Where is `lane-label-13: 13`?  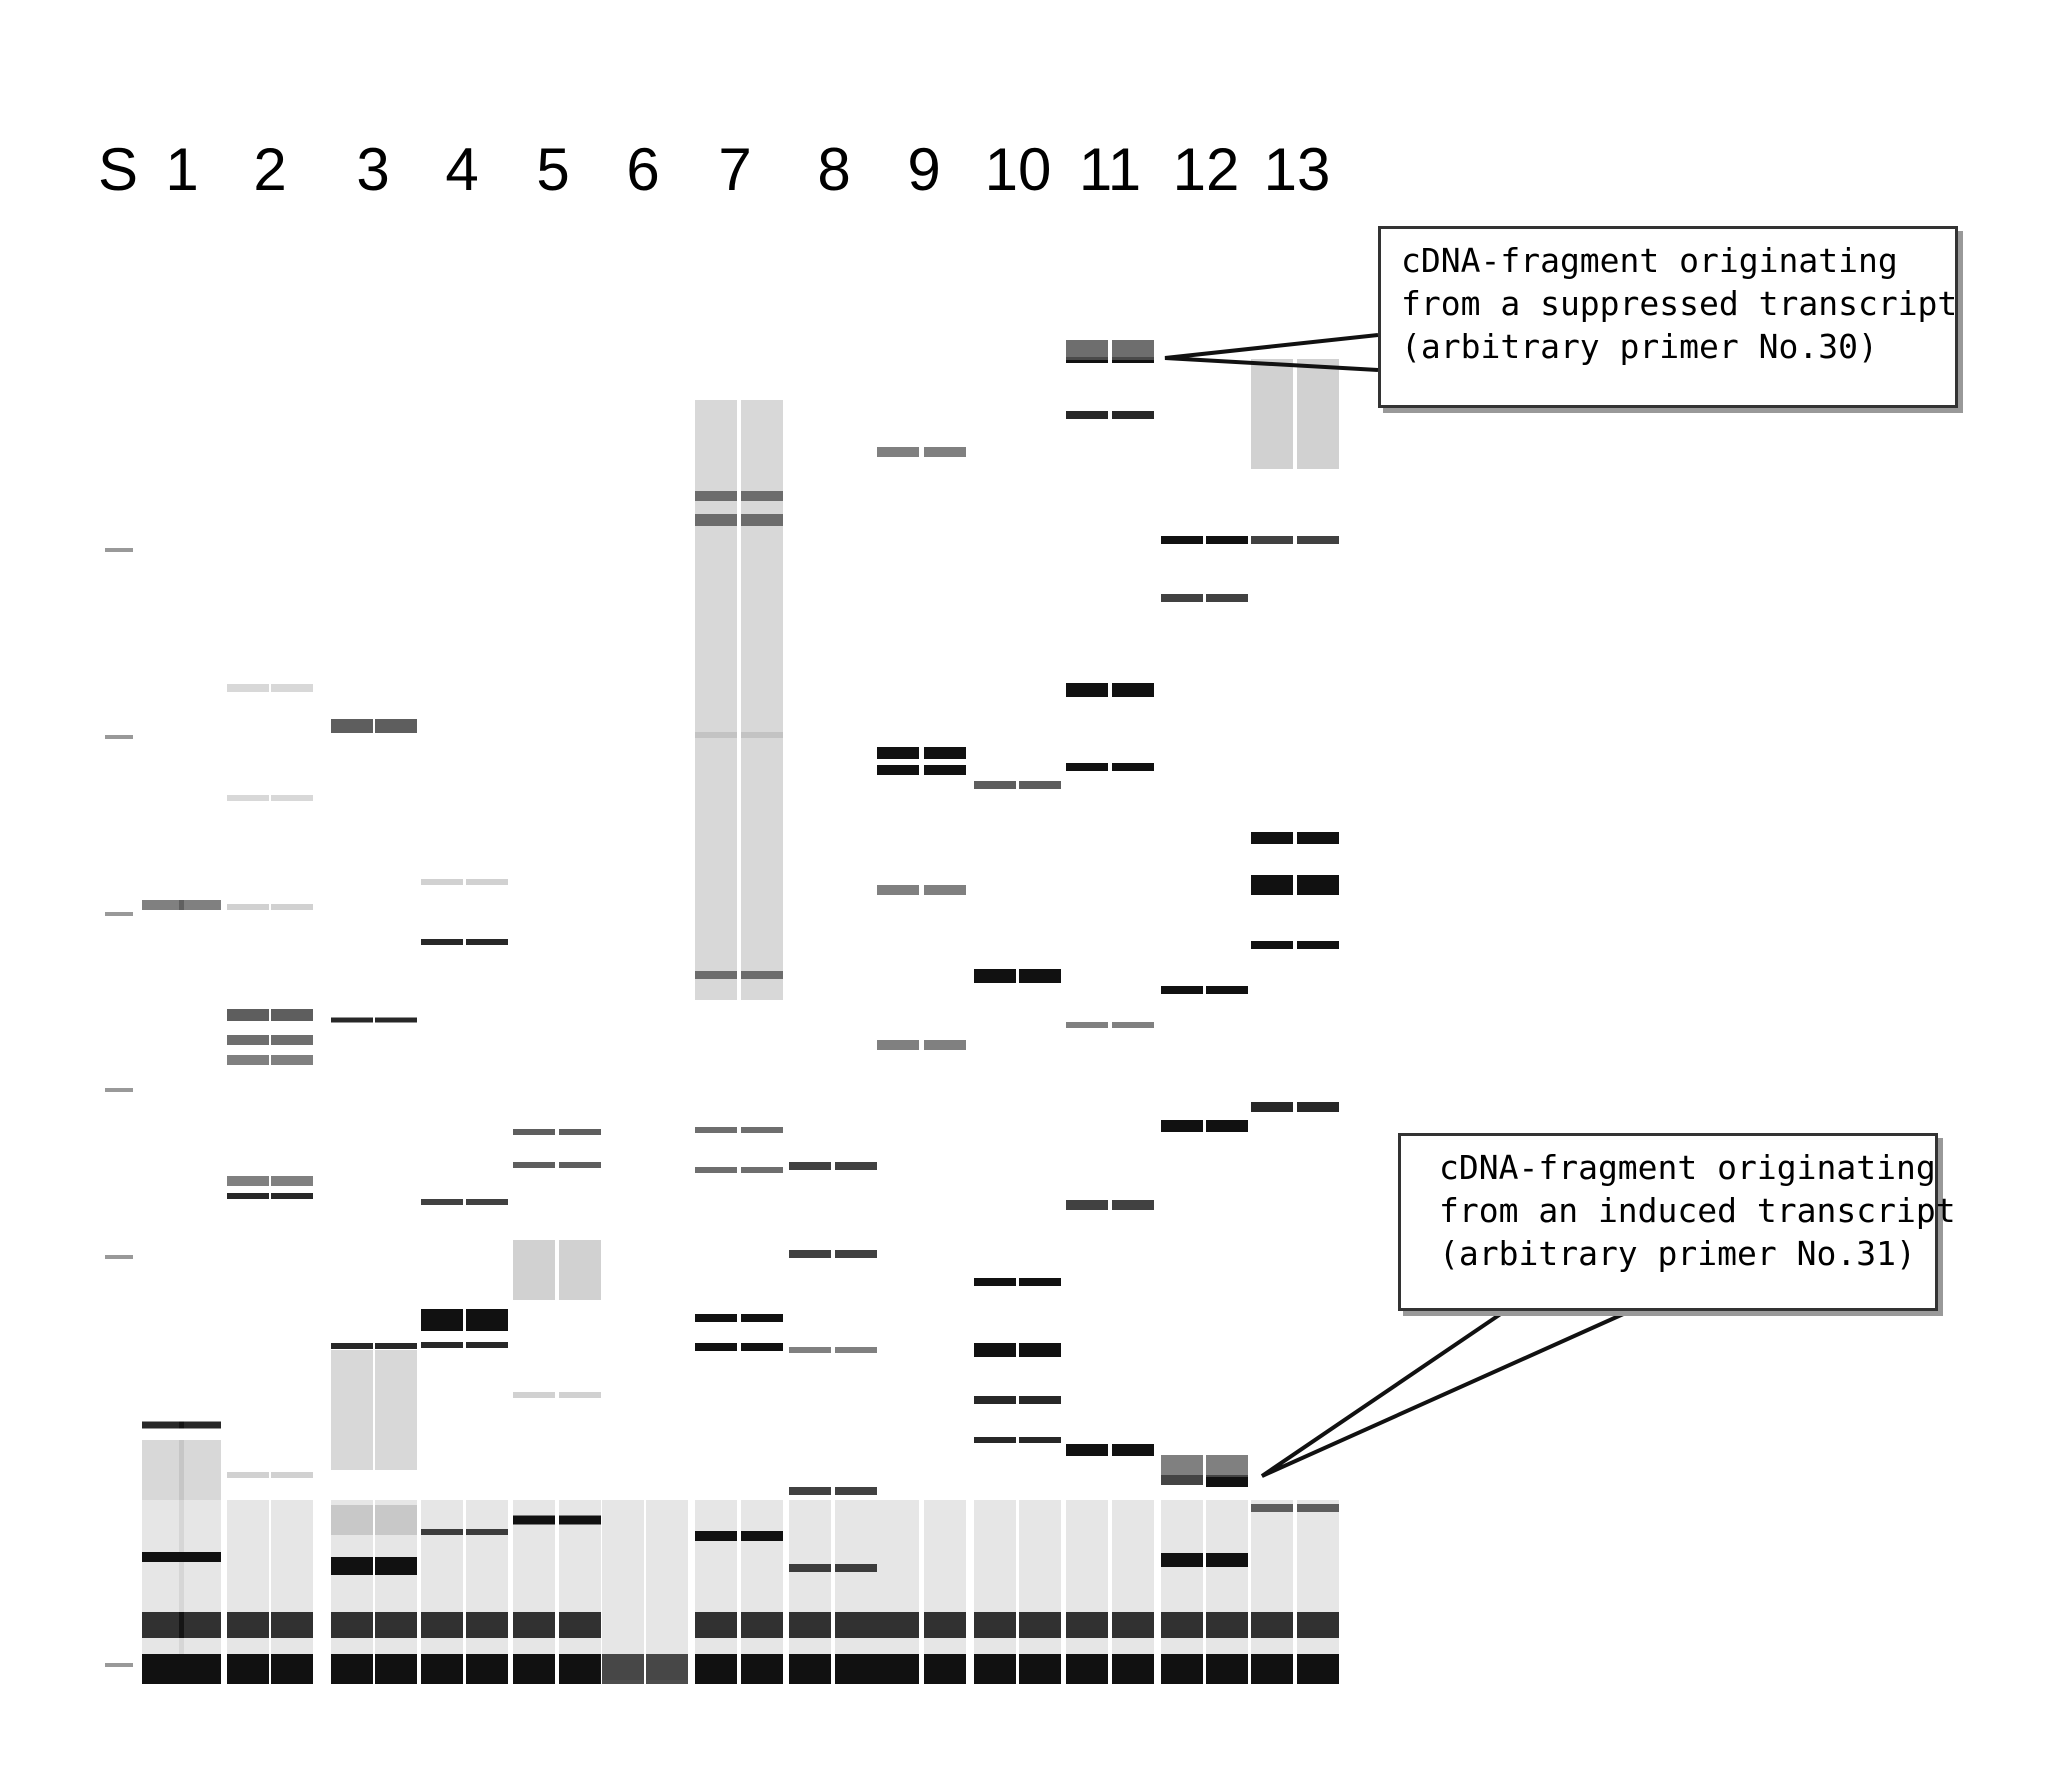 lane-label-13: 13 is located at coordinates (1297, 169).